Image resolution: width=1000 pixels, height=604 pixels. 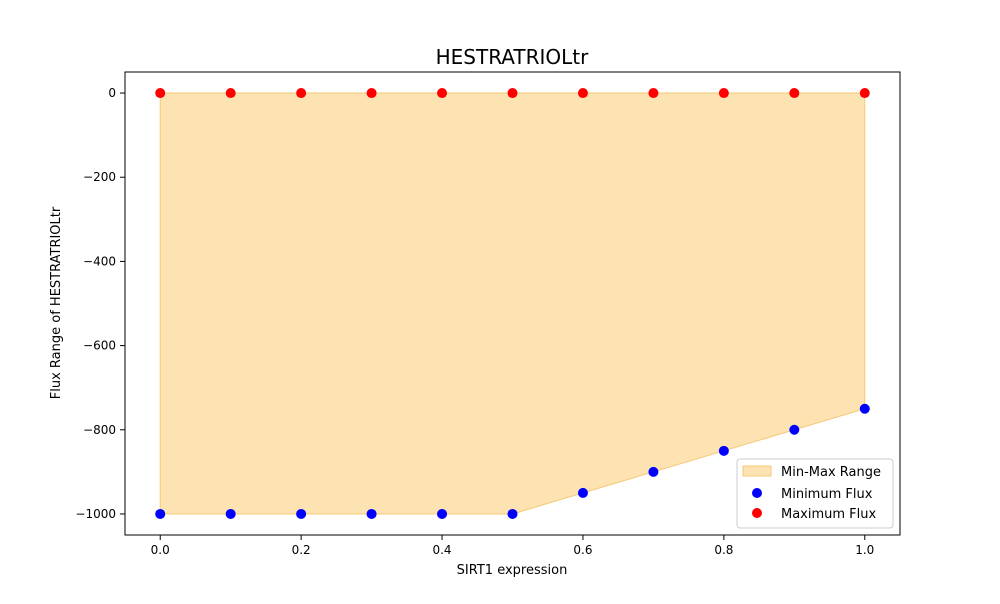 I want to click on legend-marker-maximum-flux, so click(x=757, y=513).